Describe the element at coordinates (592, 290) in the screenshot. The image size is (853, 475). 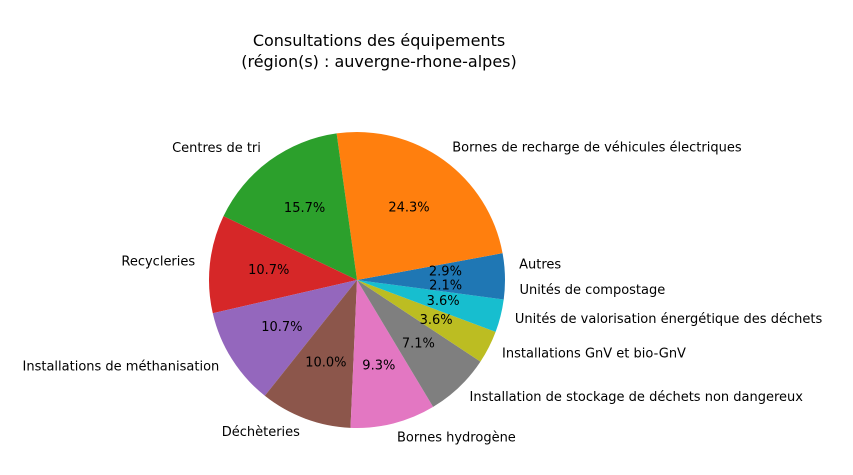
I see `slice-label: Unités de compostage` at that location.